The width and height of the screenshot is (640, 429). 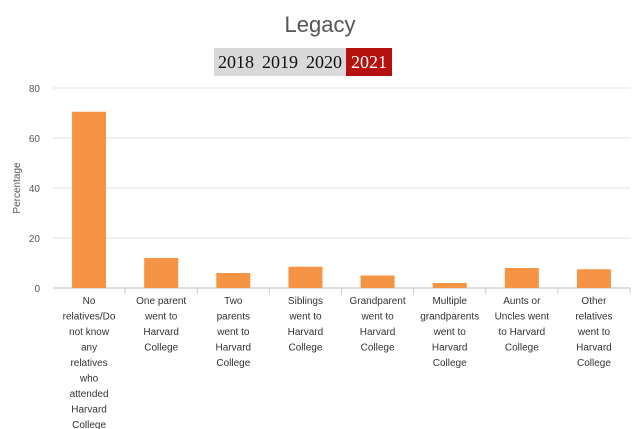 I want to click on x-category-label: Two parents went to Harvard College, so click(x=234, y=332).